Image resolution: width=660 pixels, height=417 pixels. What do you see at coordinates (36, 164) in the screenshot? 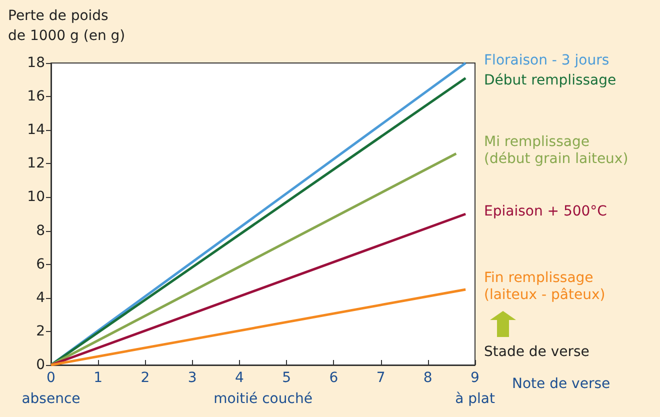
I see `y-tick-label: 12` at bounding box center [36, 164].